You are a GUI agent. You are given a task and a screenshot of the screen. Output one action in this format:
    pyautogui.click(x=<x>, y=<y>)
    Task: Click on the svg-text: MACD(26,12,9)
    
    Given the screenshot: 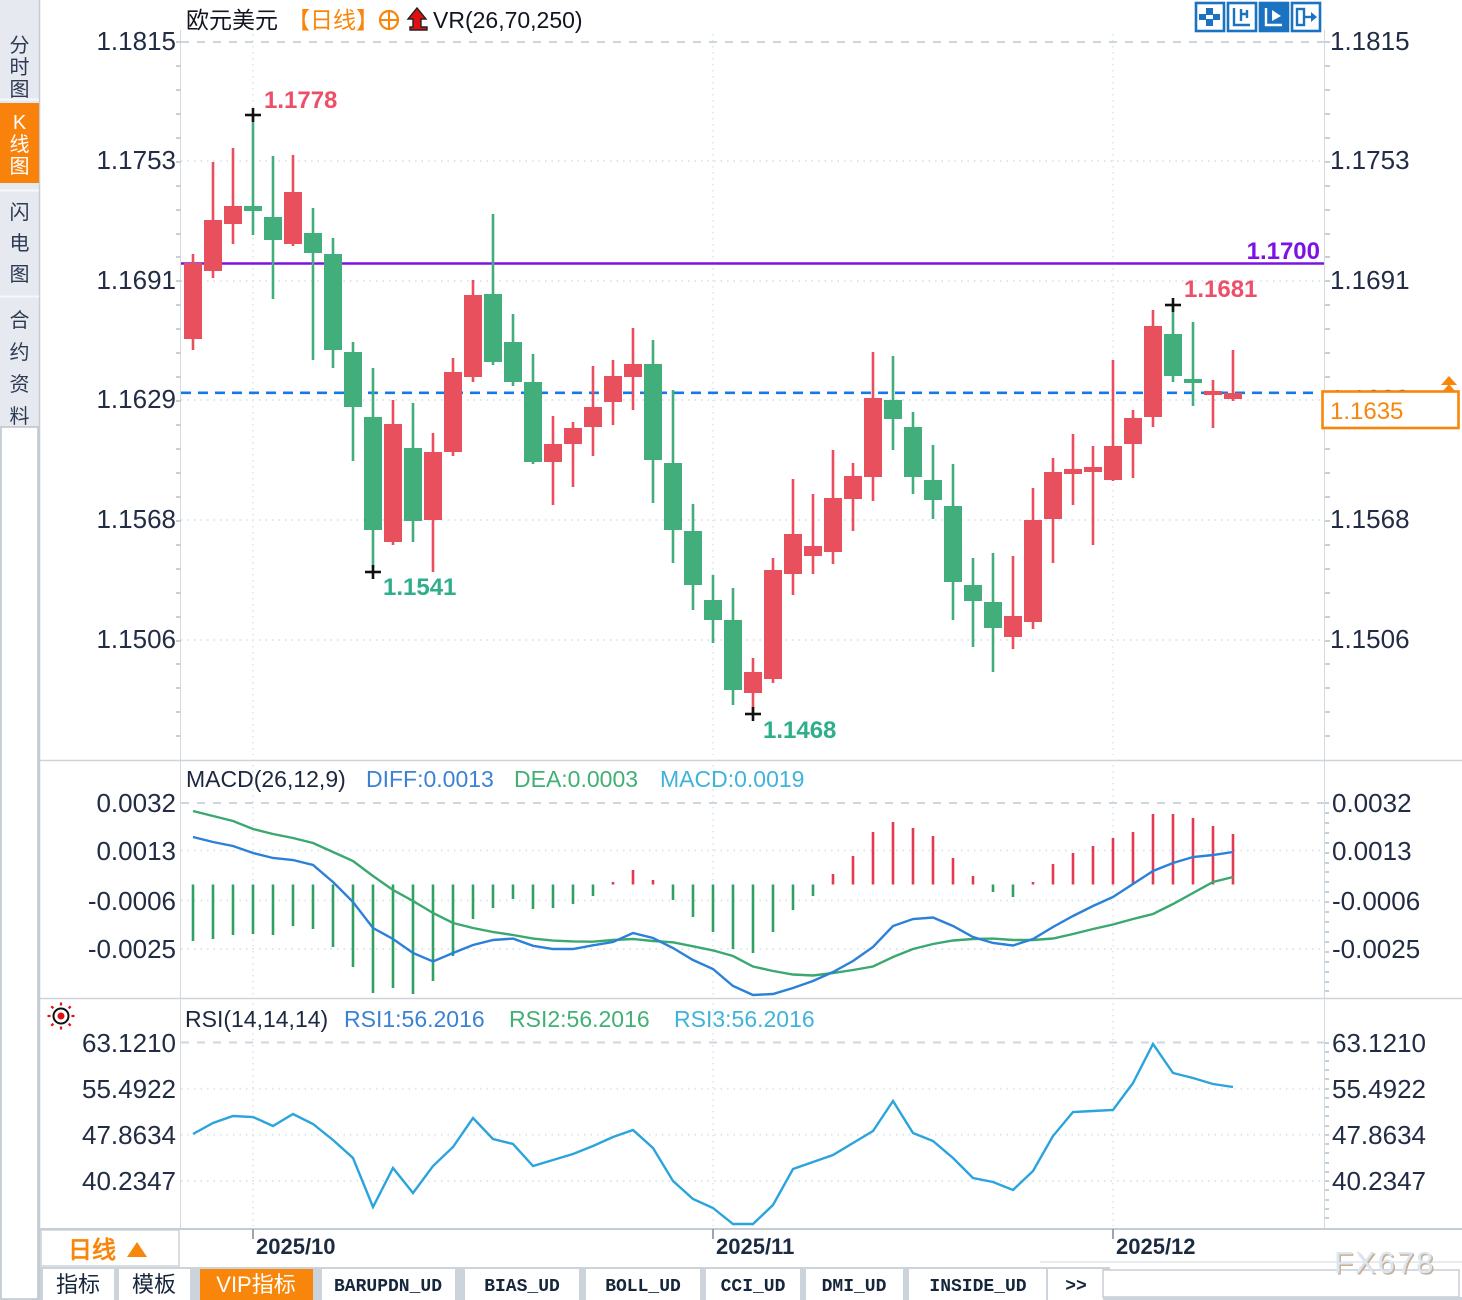 What is the action you would take?
    pyautogui.click(x=266, y=779)
    